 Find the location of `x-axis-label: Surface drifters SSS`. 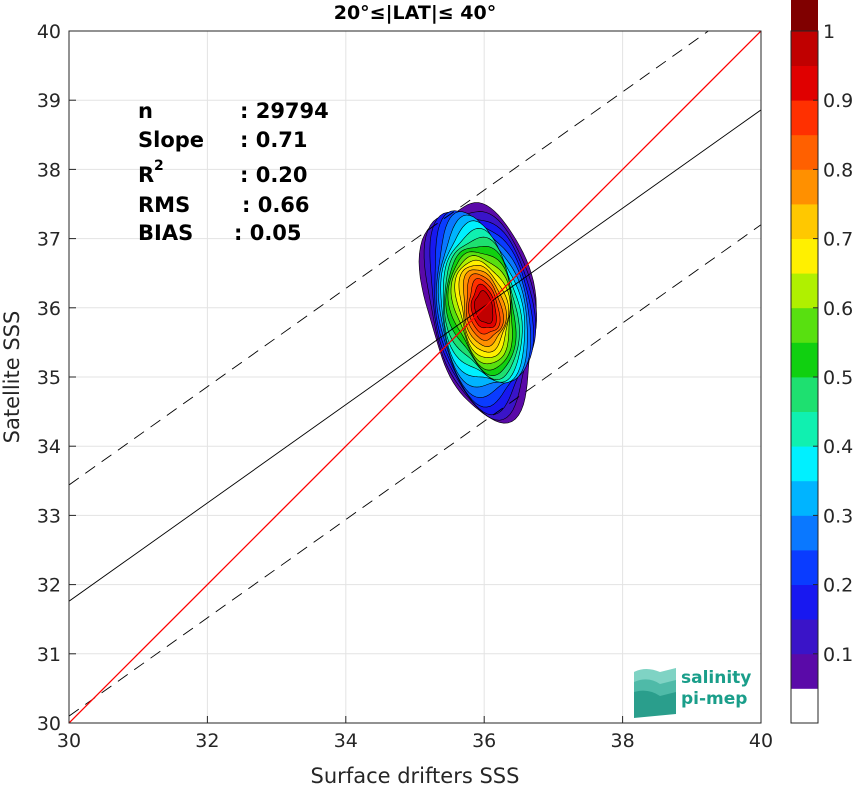

x-axis-label: Surface drifters SSS is located at coordinates (415, 775).